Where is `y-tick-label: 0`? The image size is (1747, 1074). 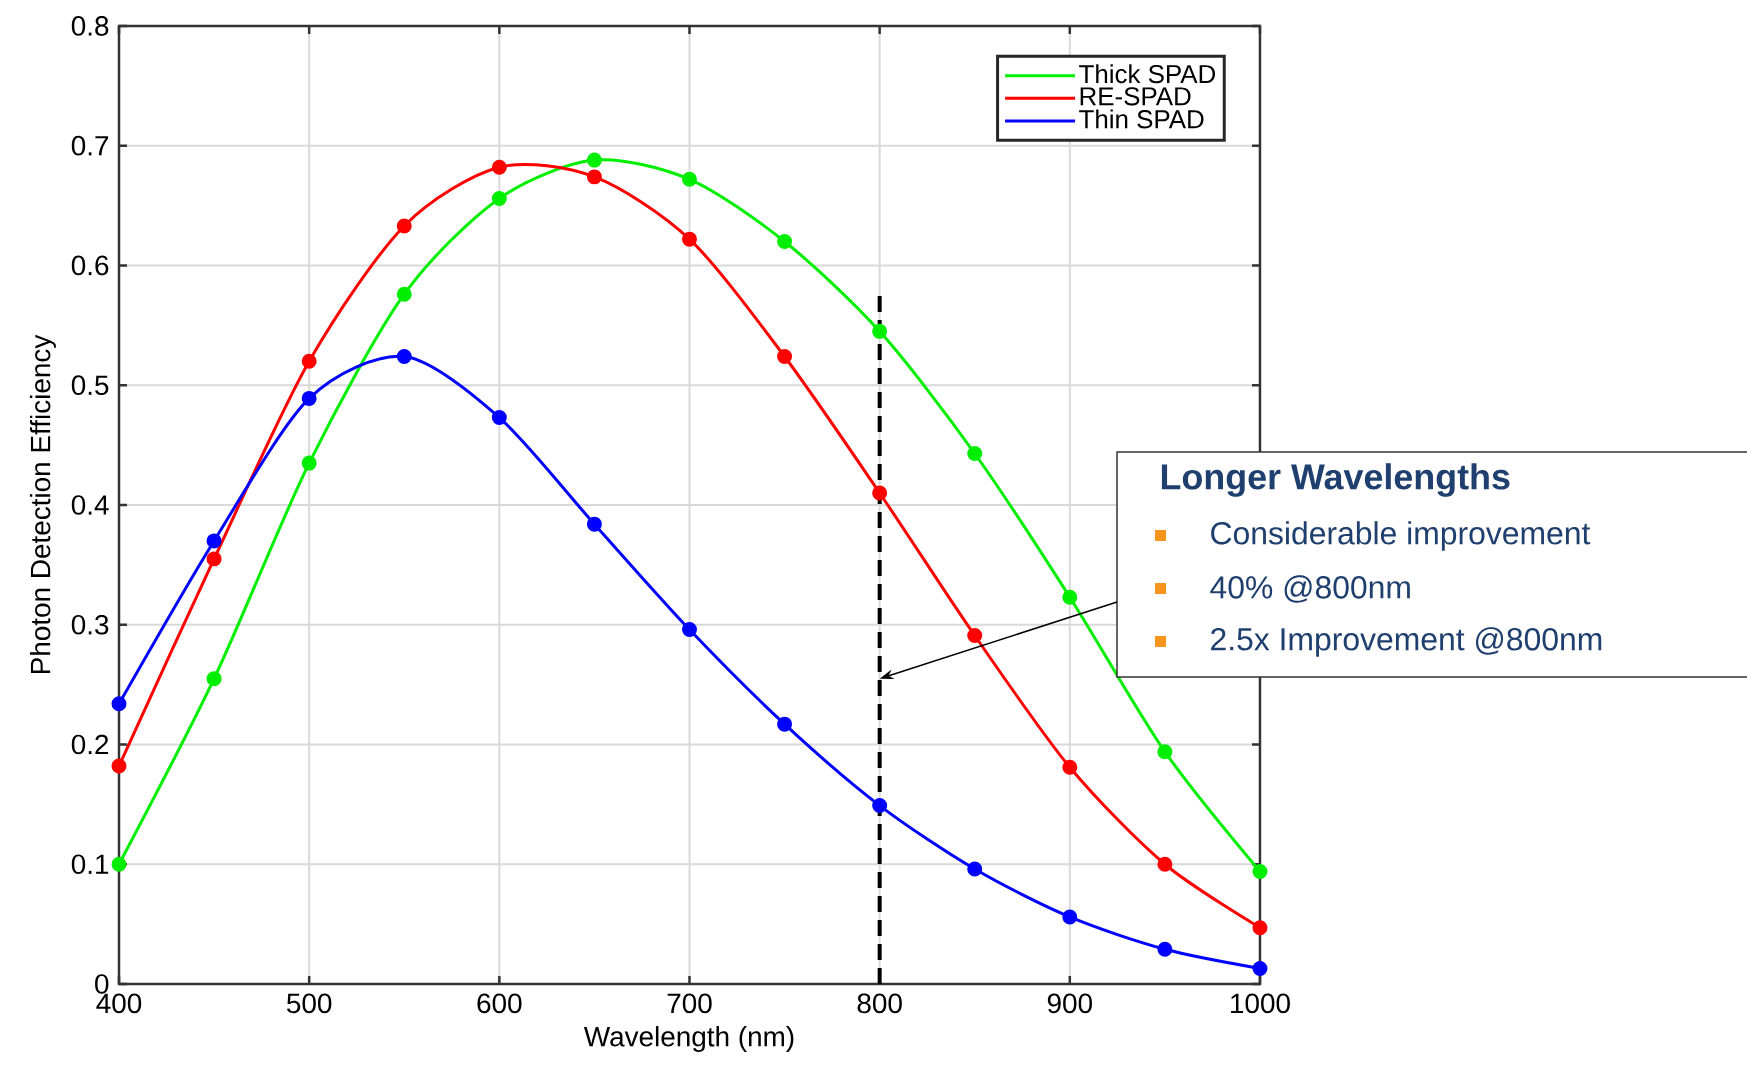 y-tick-label: 0 is located at coordinates (102, 984).